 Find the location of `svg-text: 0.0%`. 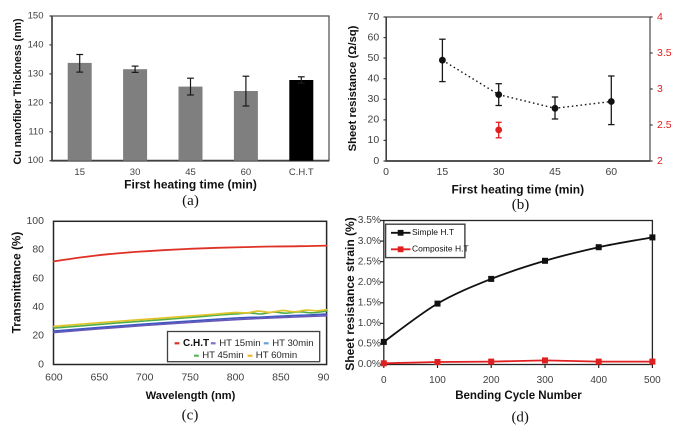

svg-text: 0.0% is located at coordinates (369, 364).